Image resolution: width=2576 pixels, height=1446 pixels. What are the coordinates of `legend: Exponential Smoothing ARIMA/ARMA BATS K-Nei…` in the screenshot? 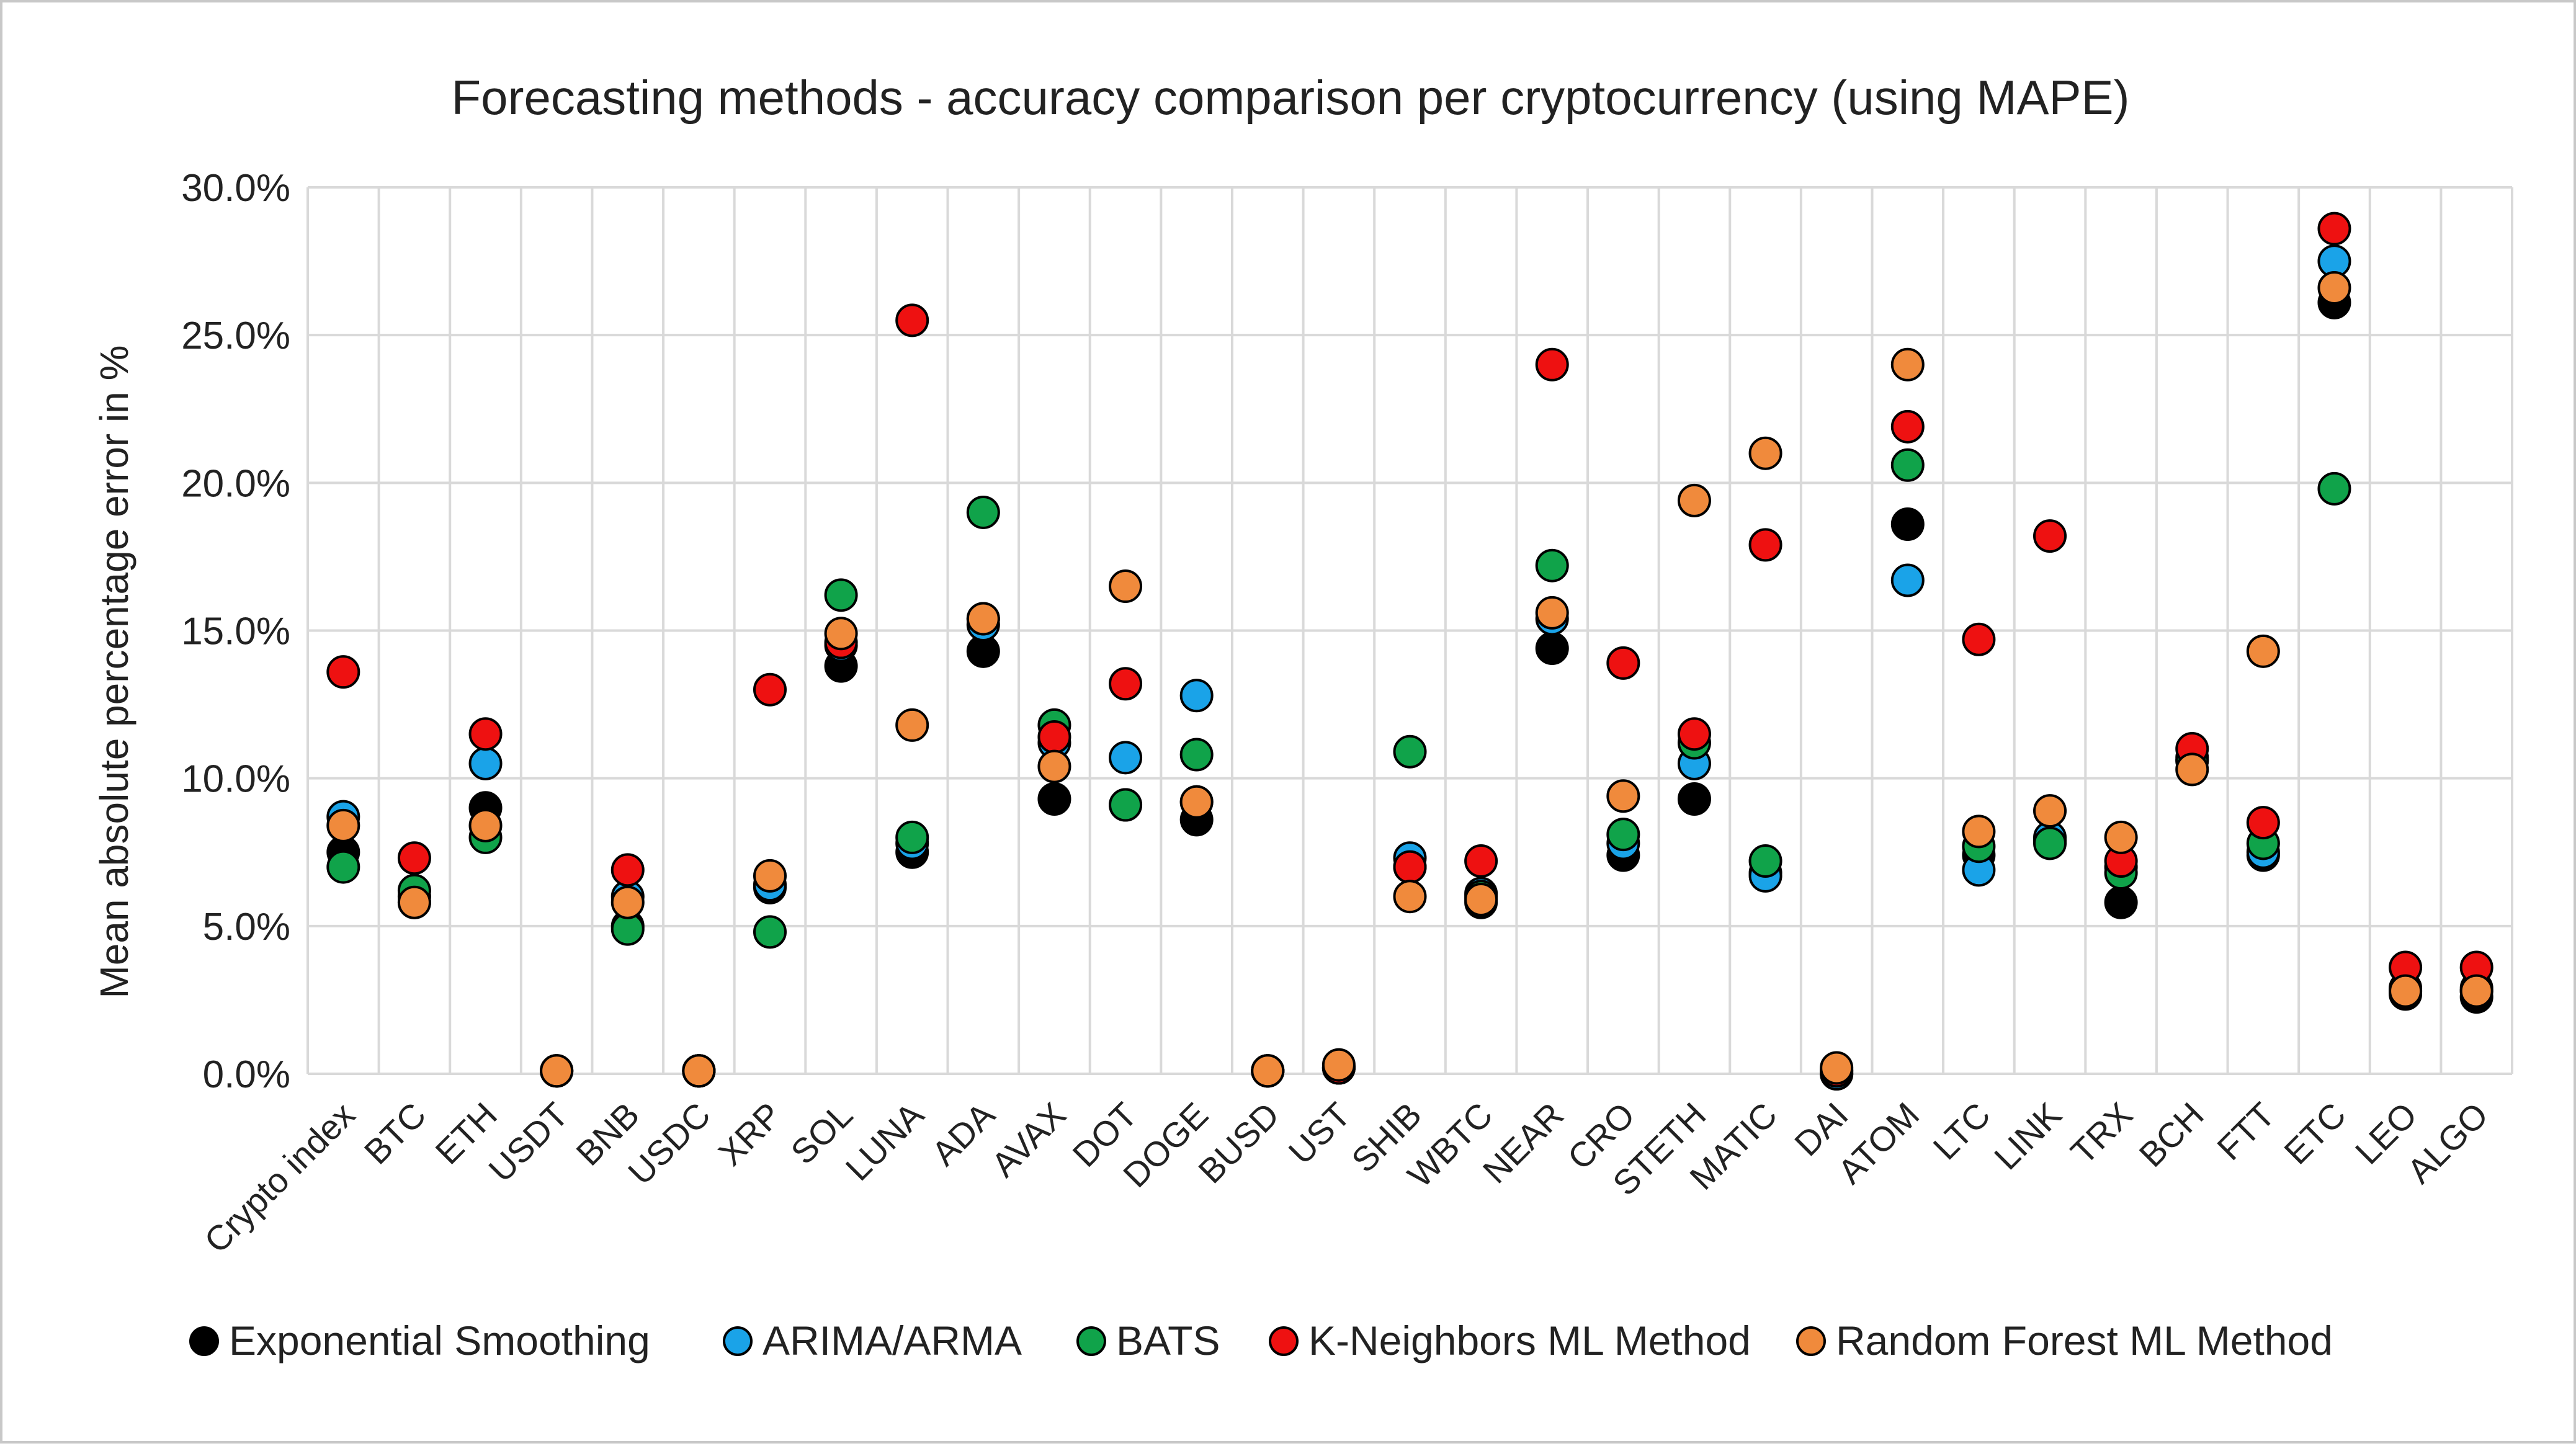 It's located at (1261, 1340).